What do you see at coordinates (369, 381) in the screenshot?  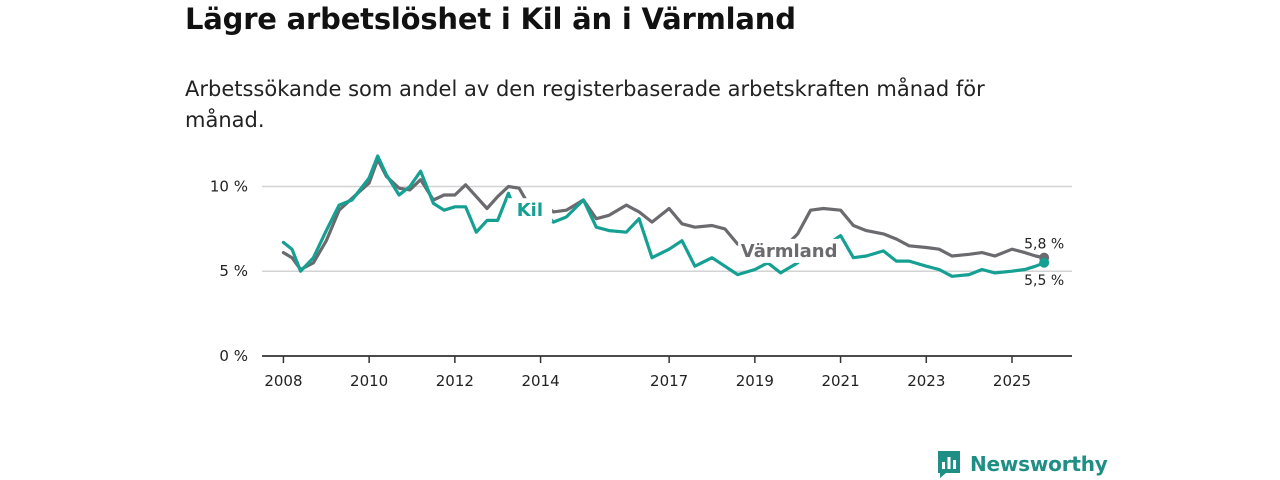 I see `x-tick-label: 2010` at bounding box center [369, 381].